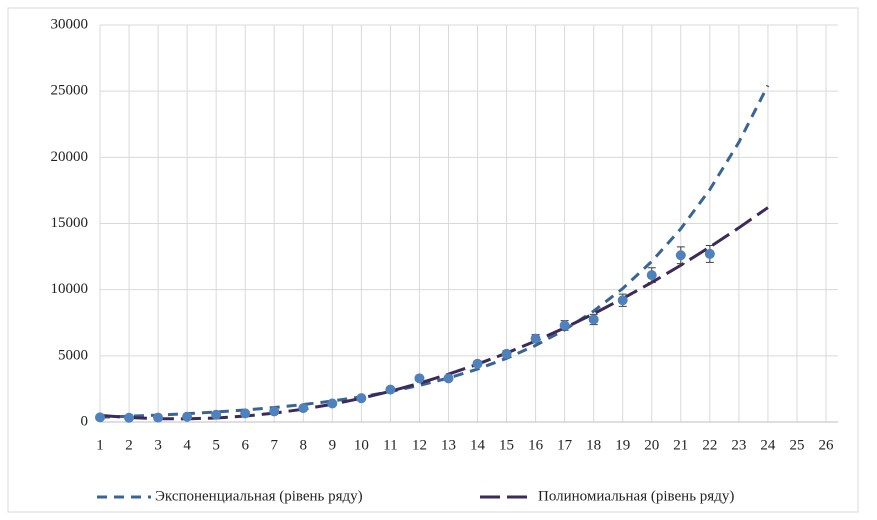 This screenshot has height=520, width=877. Describe the element at coordinates (333, 445) in the screenshot. I see `x-tick-label: 9` at that location.